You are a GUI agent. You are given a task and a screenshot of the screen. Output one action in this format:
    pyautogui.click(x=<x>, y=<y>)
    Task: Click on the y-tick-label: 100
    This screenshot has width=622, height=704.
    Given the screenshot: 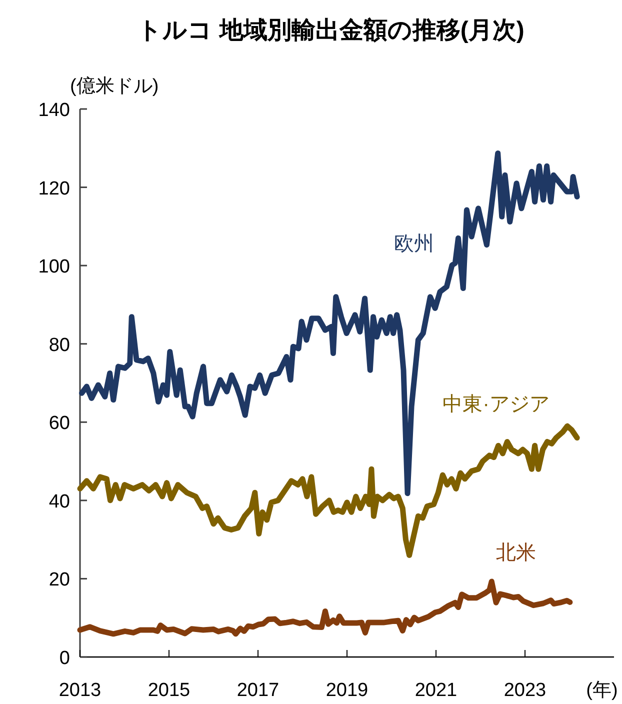 What is the action you would take?
    pyautogui.click(x=54, y=267)
    